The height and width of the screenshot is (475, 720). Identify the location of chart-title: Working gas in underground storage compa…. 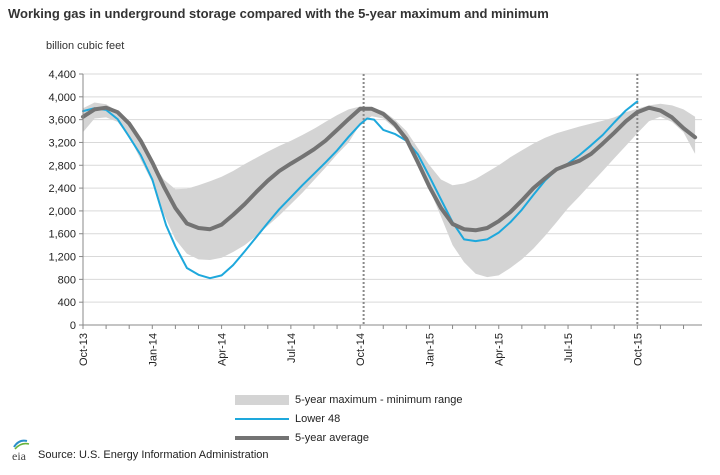
(278, 13).